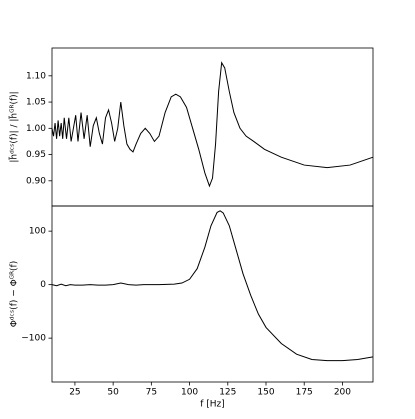  I want to click on x-tick-label: 125, so click(227, 393).